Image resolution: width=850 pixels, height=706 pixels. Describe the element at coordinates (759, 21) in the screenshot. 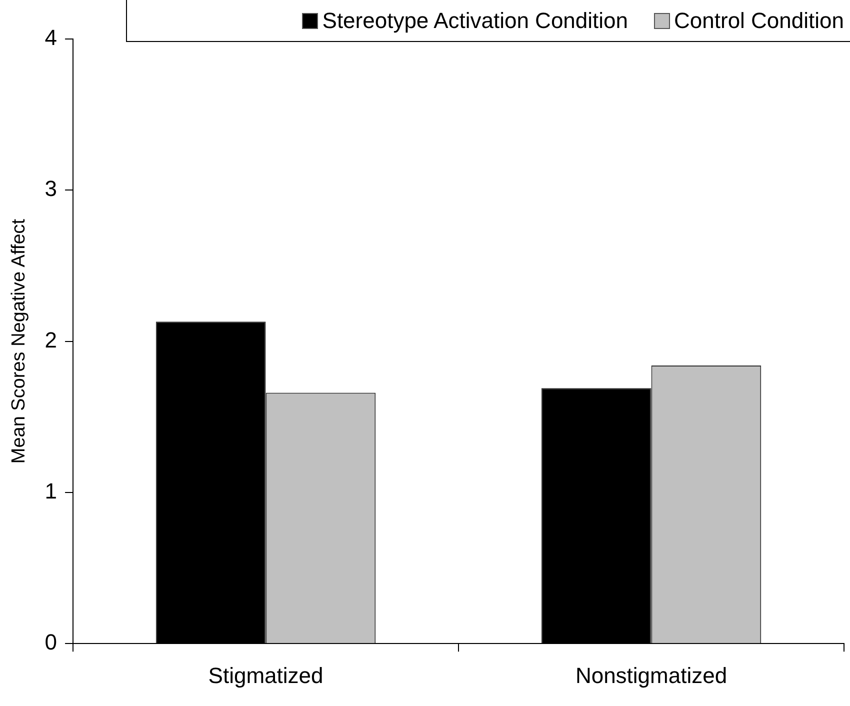

I see `legend-label: Control Condition` at that location.